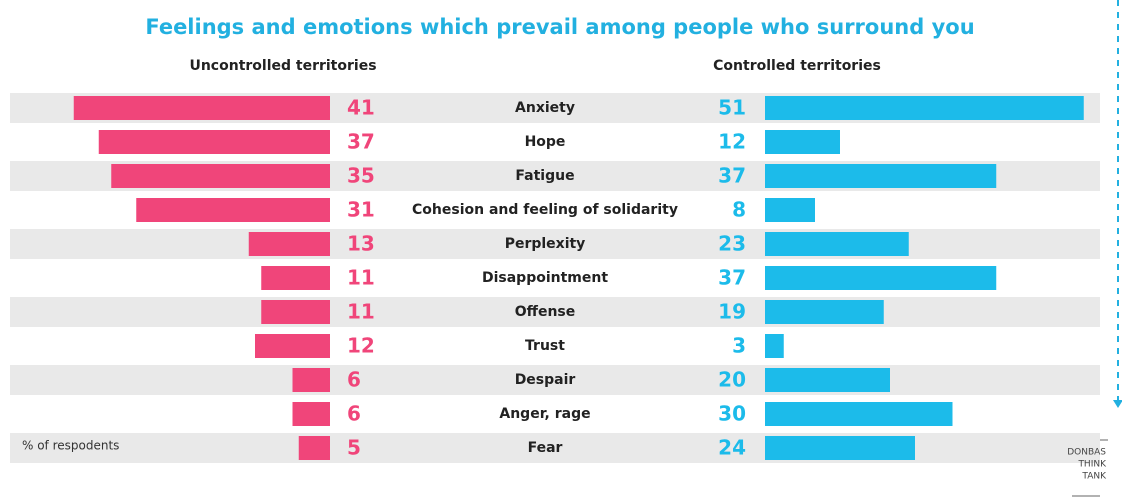 This screenshot has height=503, width=1122. I want to click on logo-text: DONBAS, so click(1086, 453).